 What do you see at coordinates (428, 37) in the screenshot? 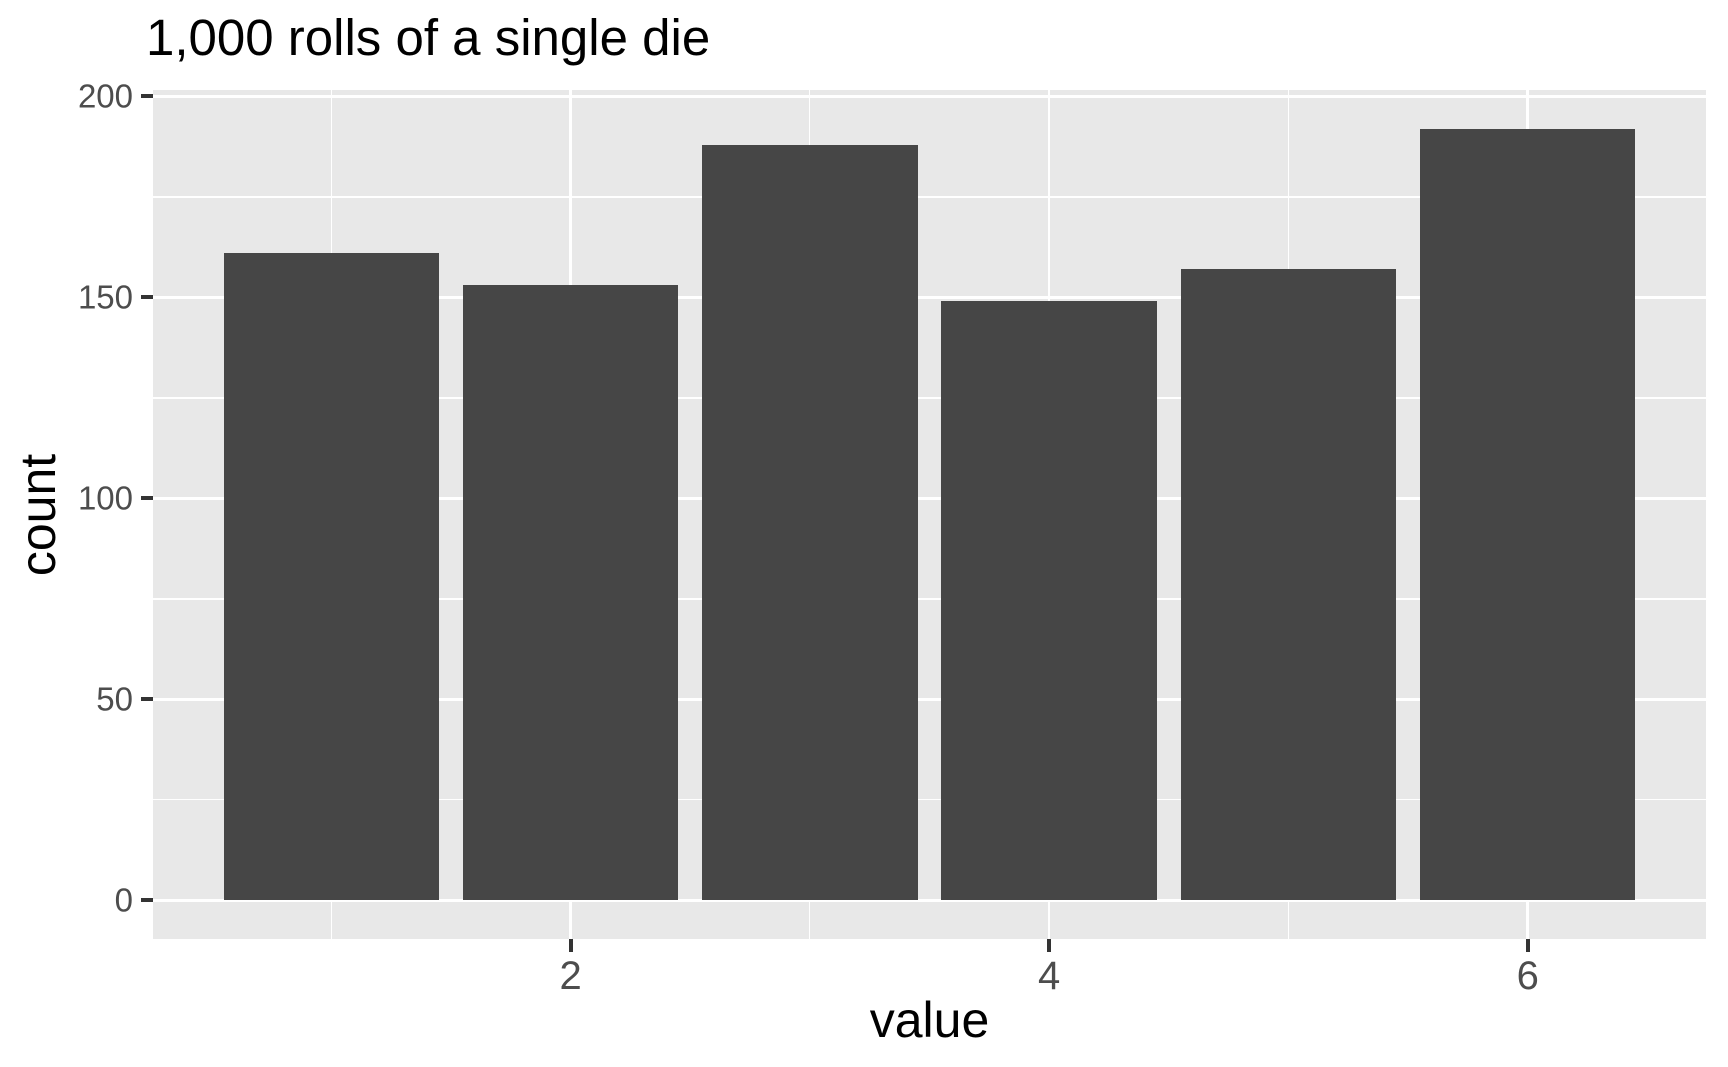
I see `plot-title: 1,000 rolls of a single die` at bounding box center [428, 37].